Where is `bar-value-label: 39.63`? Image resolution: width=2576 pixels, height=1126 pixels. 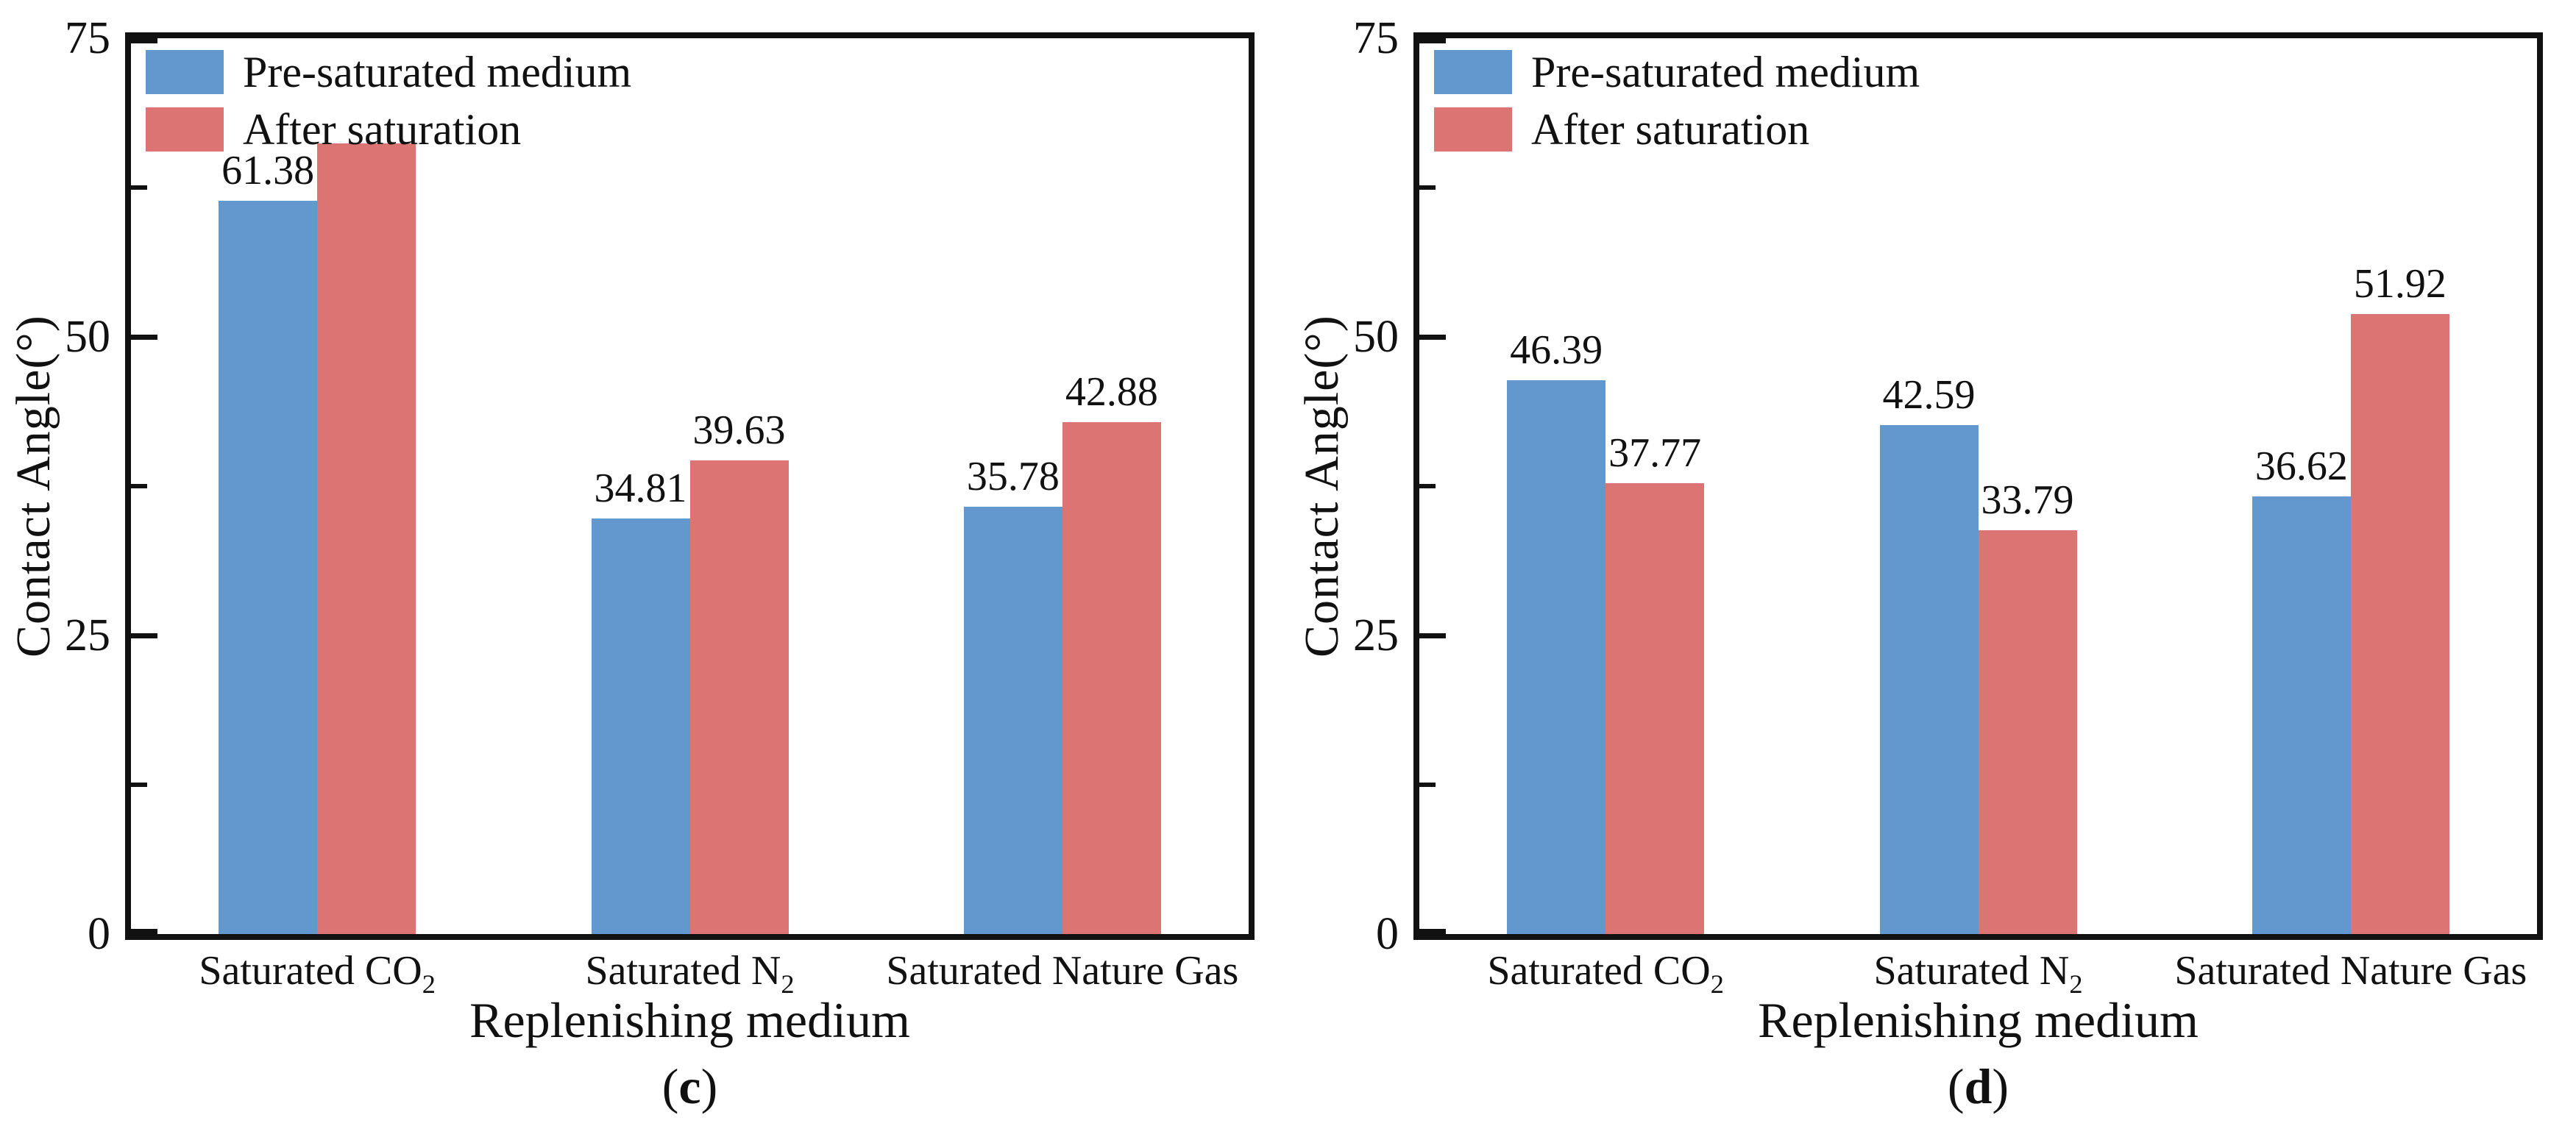
bar-value-label: 39.63 is located at coordinates (739, 430).